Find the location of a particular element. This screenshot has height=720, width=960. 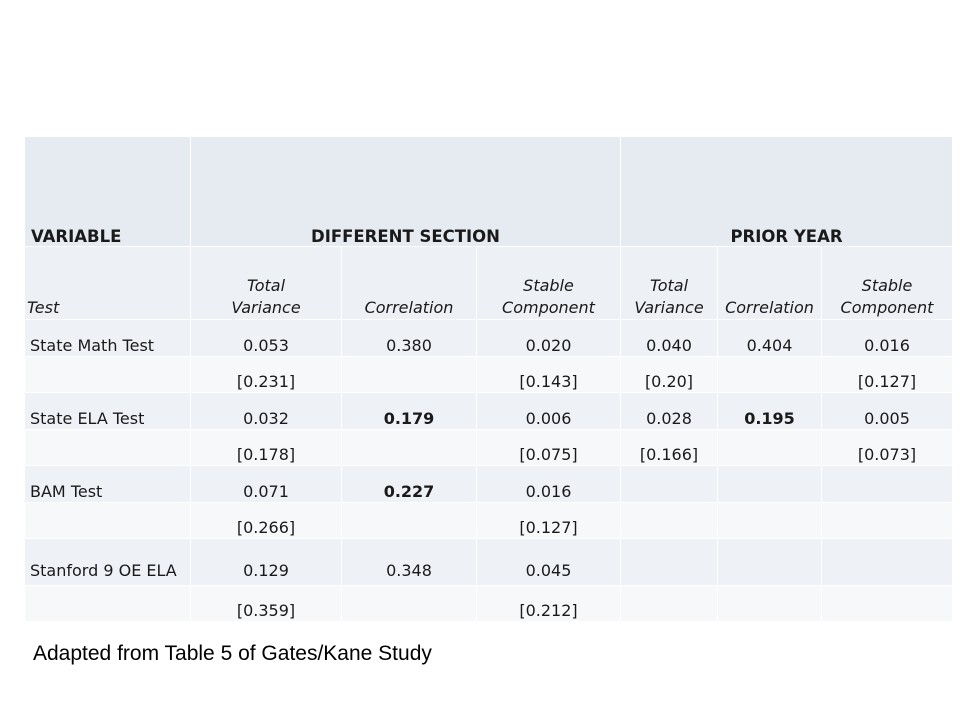

table-cell: 0.071 is located at coordinates (266, 484).